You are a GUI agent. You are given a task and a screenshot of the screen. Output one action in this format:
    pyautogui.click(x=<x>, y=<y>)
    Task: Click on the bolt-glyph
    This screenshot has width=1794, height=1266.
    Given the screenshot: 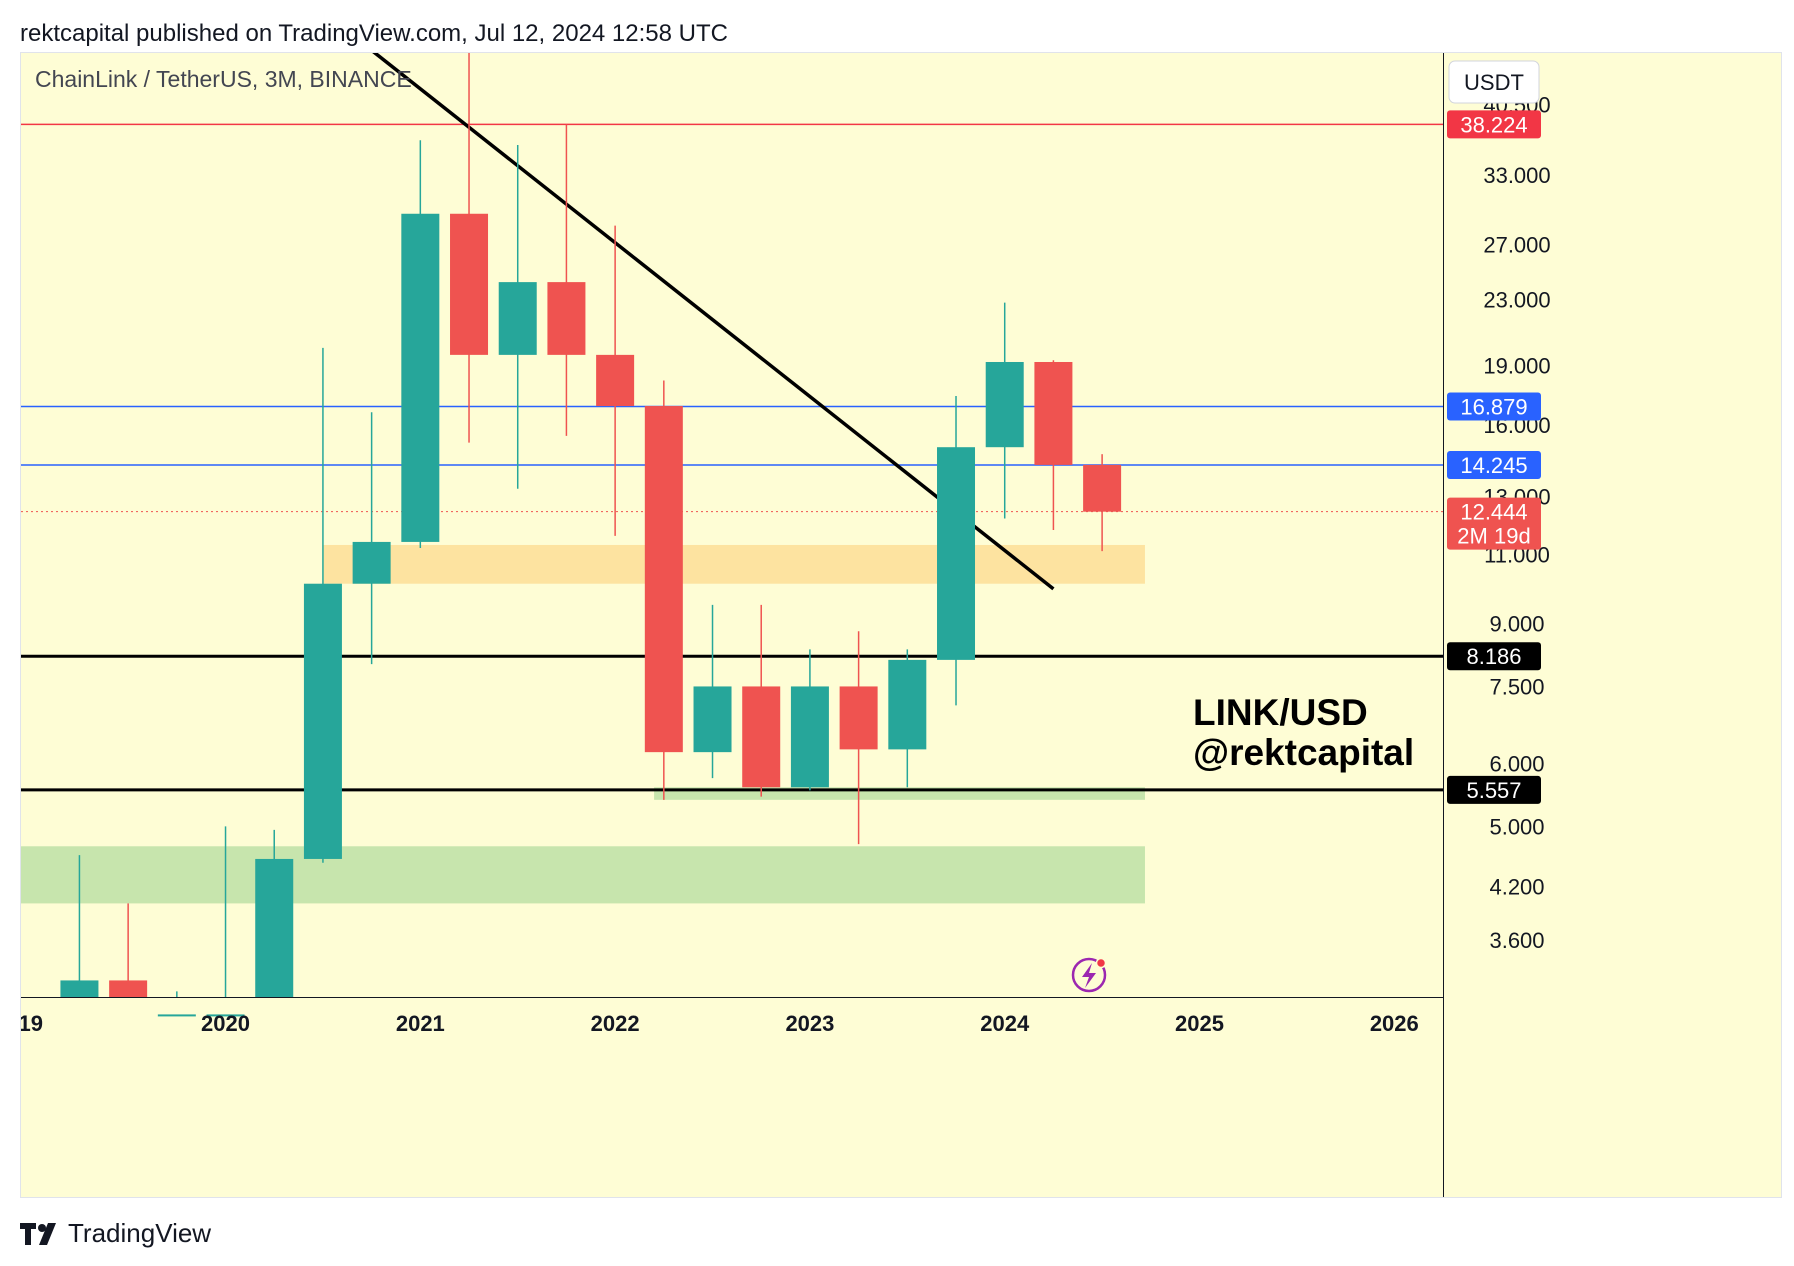 What is the action you would take?
    pyautogui.click(x=1089, y=975)
    